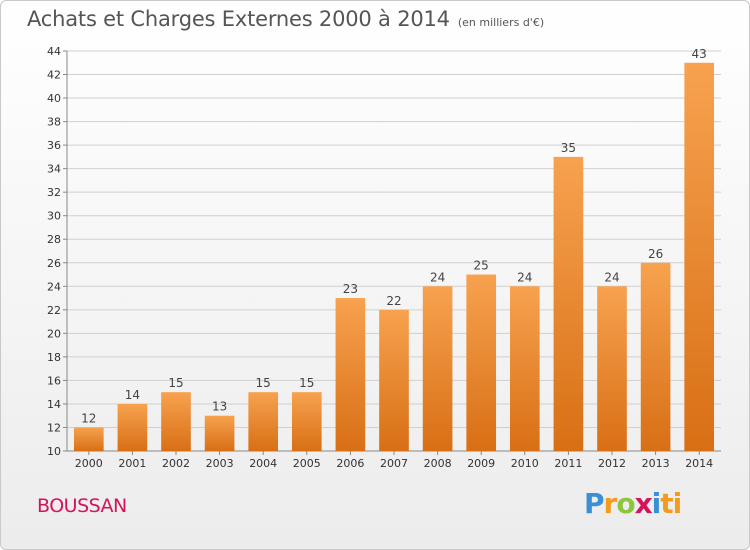 The image size is (750, 550). I want to click on chart-subtitle: (en milliers d'€), so click(501, 22).